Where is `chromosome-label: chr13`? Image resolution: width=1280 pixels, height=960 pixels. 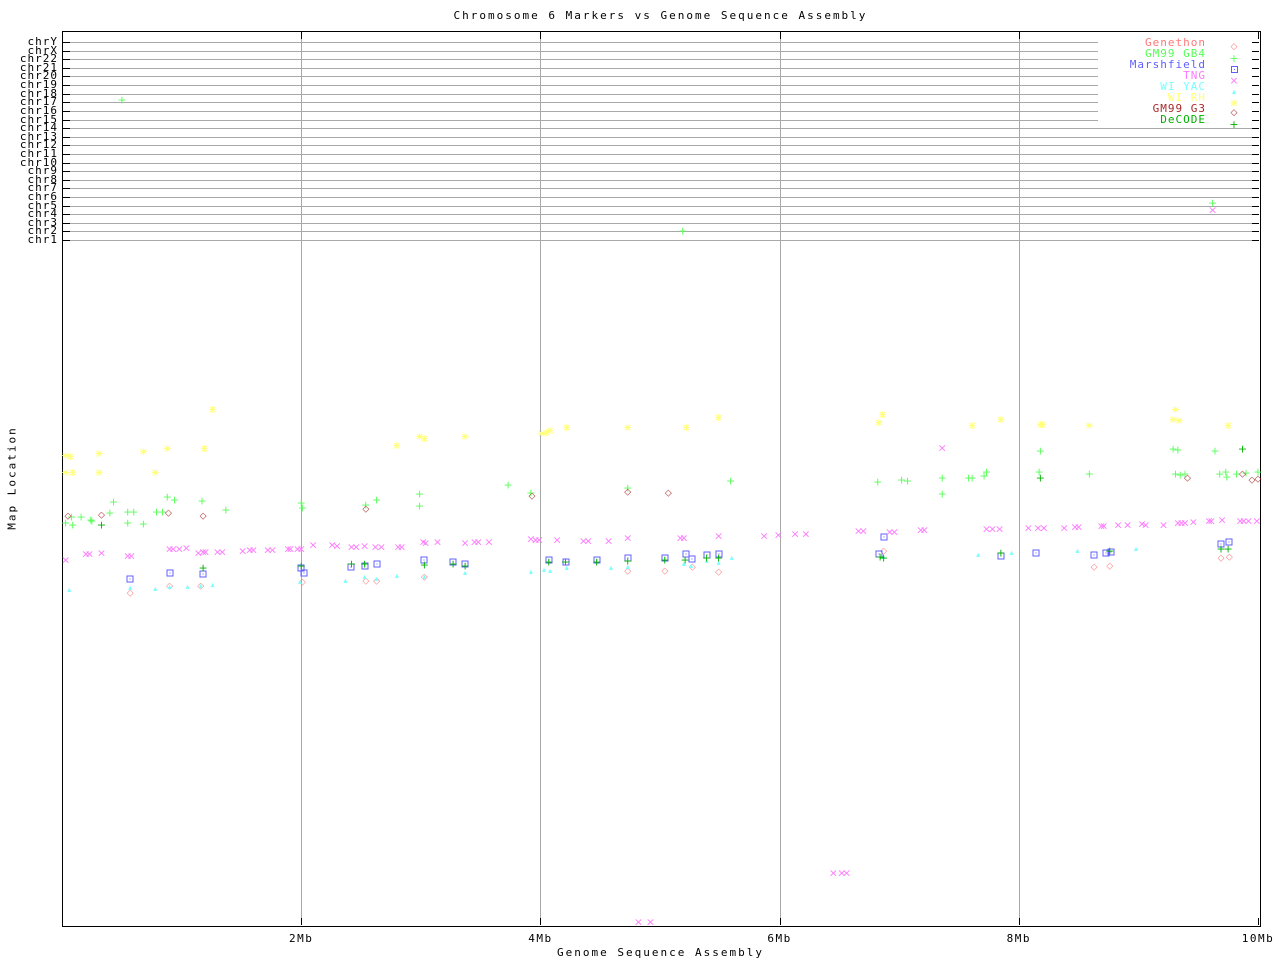
chromosome-label: chr13 is located at coordinates (38, 136).